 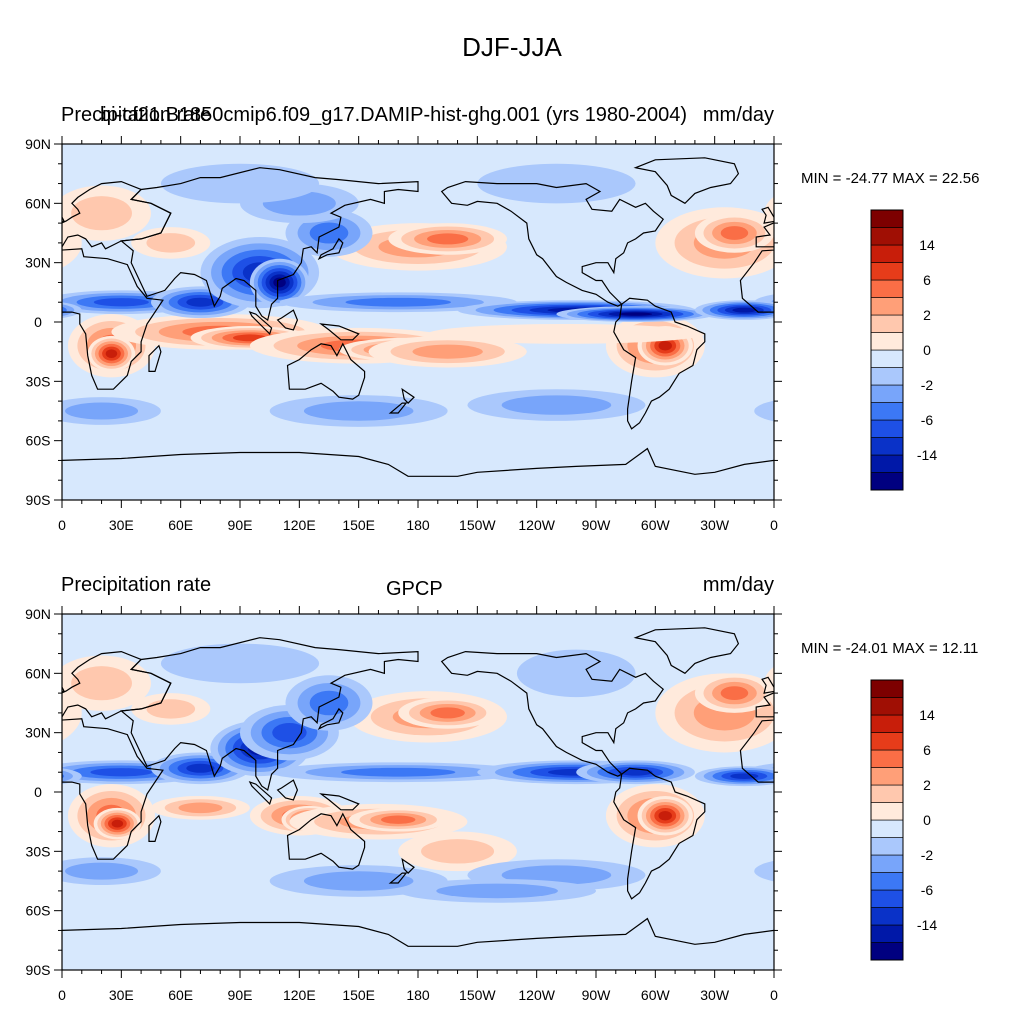 I want to click on coastline-africa, so click(x=113, y=319).